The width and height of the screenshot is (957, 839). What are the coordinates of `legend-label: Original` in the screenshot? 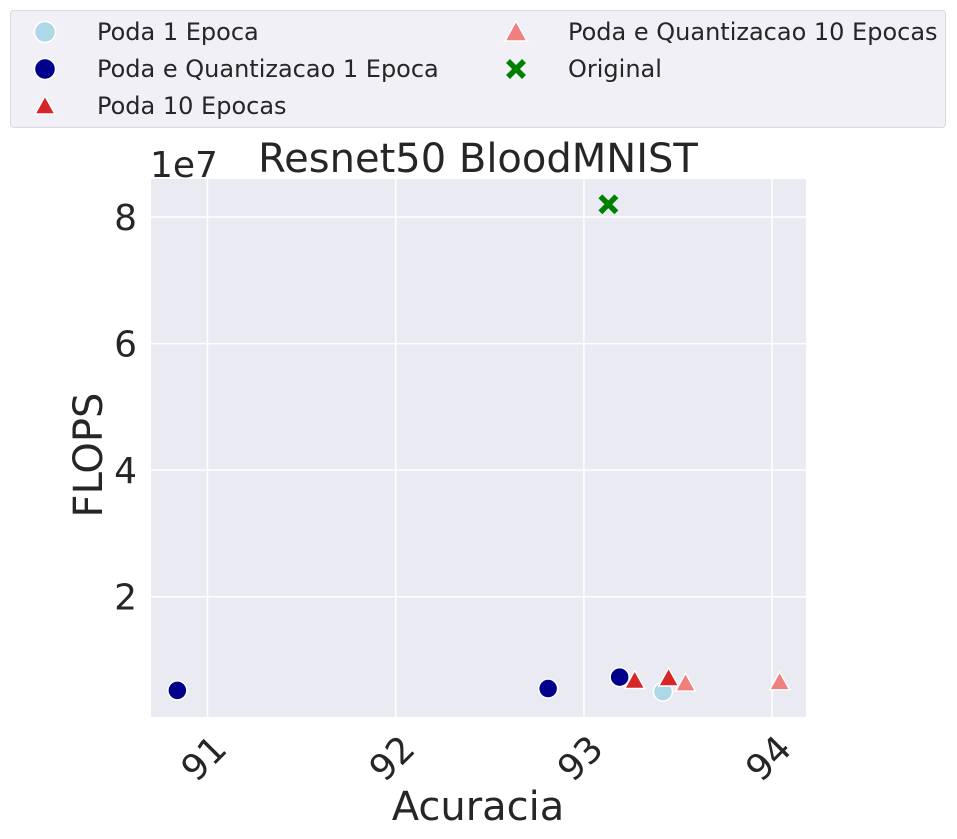 It's located at (615, 68).